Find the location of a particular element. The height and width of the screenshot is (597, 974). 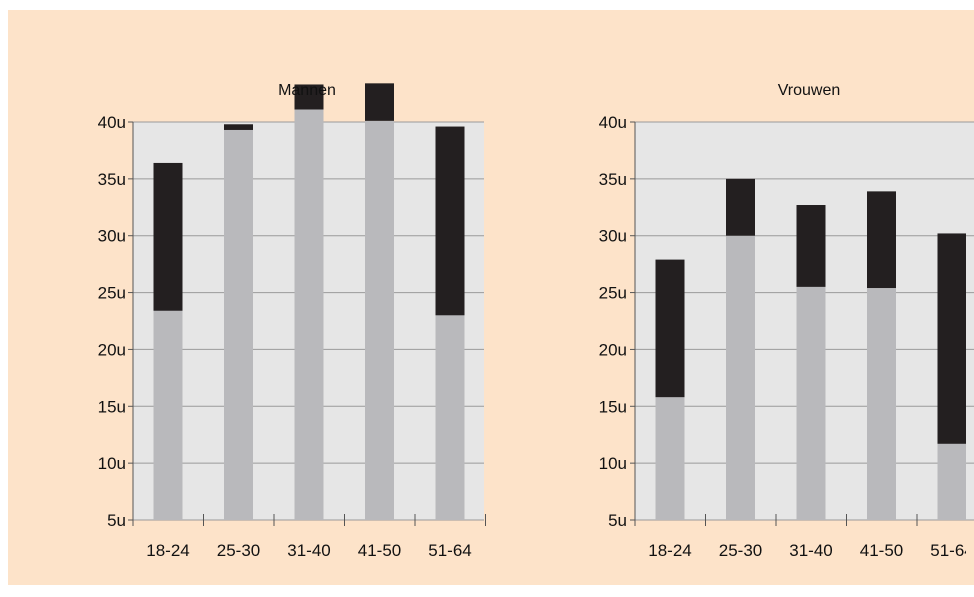

chart-title: Mannen is located at coordinates (307, 90).